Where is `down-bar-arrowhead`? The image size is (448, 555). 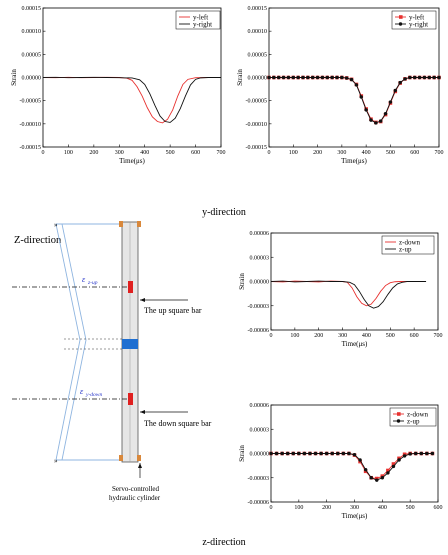 down-bar-arrowhead is located at coordinates (142, 412).